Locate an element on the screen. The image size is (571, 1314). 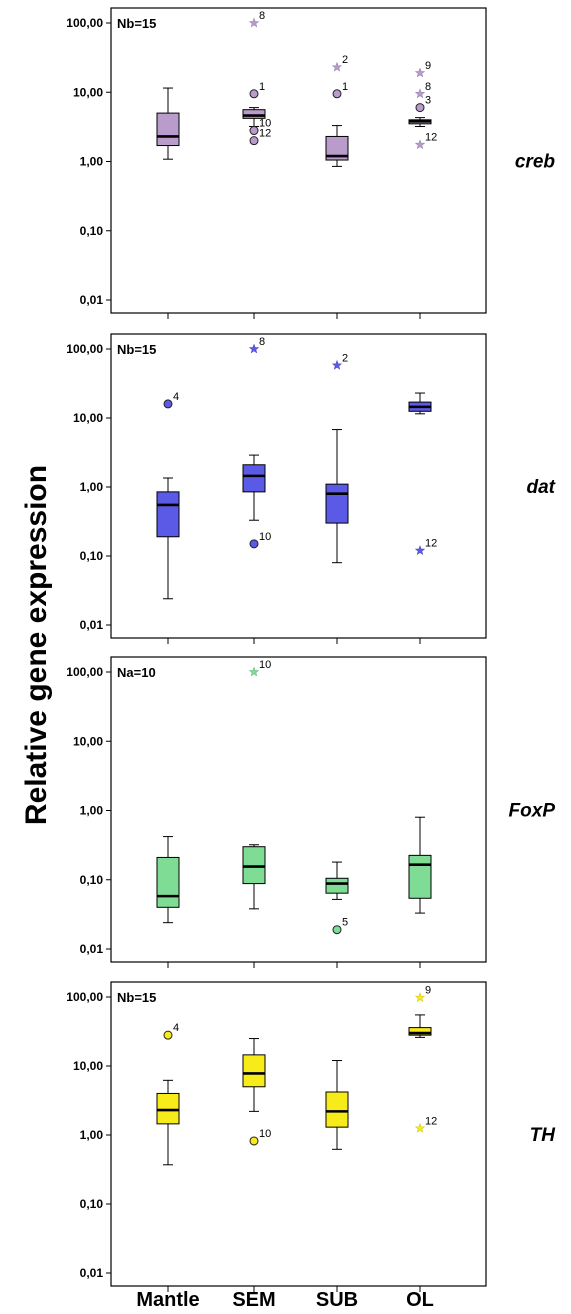
category-labels: Mantle SEM SUB OL is located at coordinates (285, 1300).